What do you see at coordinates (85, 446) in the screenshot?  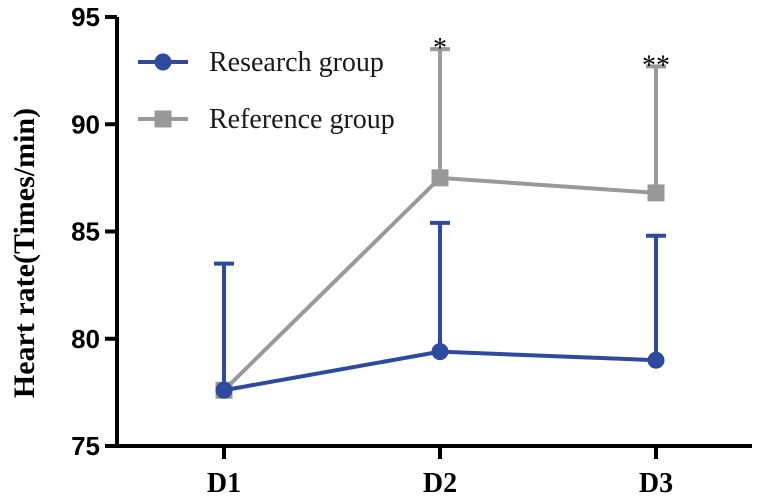 I see `y-tick-label: 75` at bounding box center [85, 446].